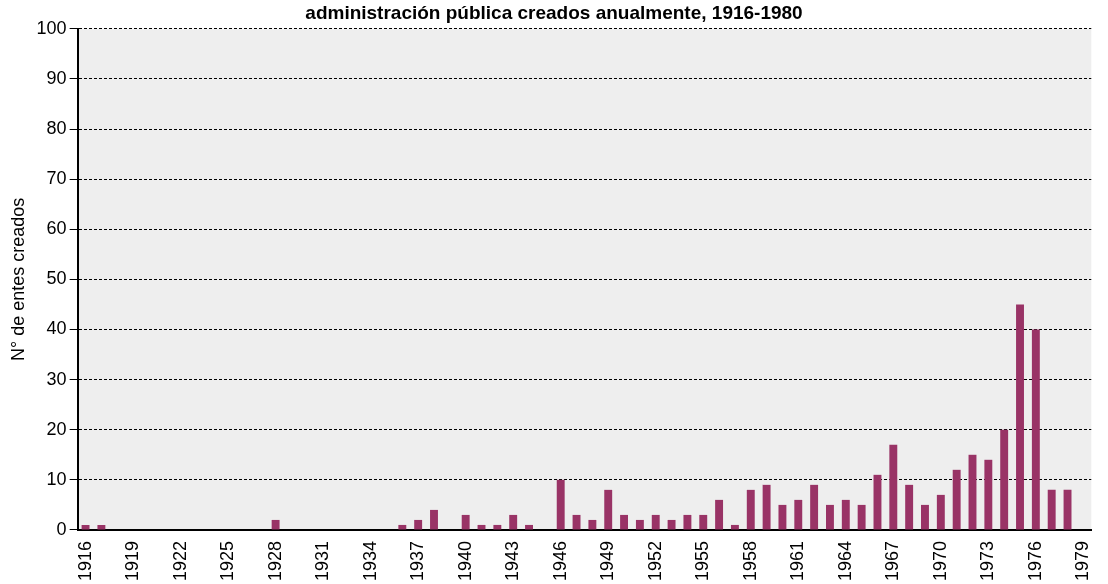  Describe the element at coordinates (654, 560) in the screenshot. I see `x-tick-label: 1952` at that location.